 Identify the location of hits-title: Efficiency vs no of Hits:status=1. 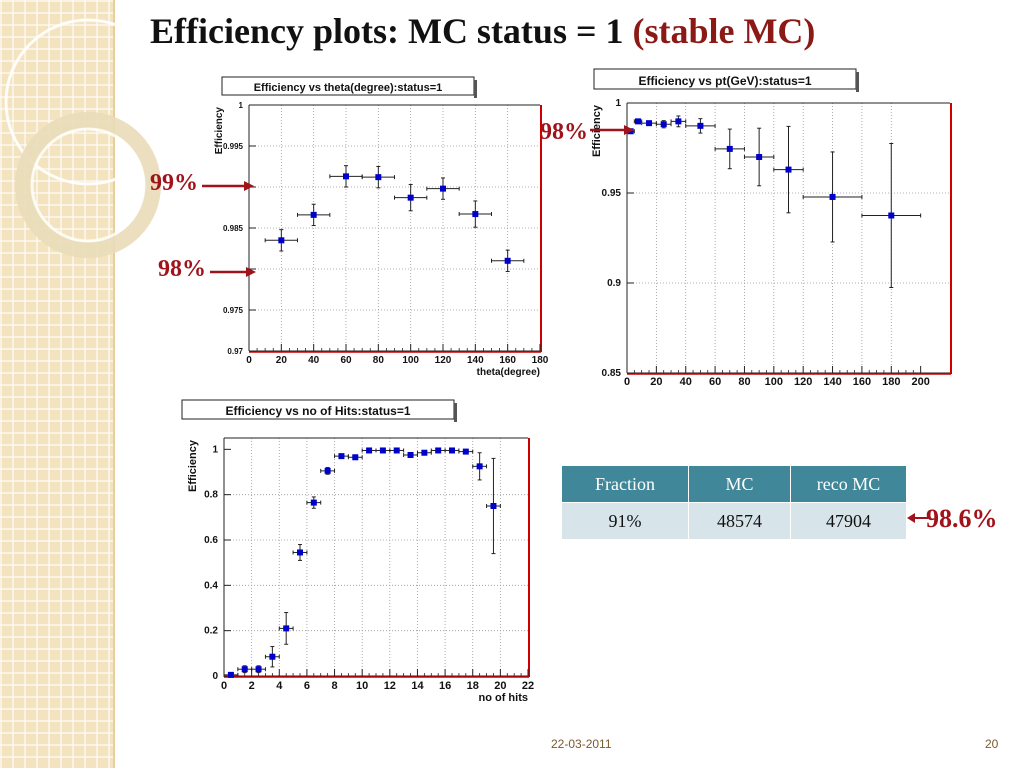
(317, 411).